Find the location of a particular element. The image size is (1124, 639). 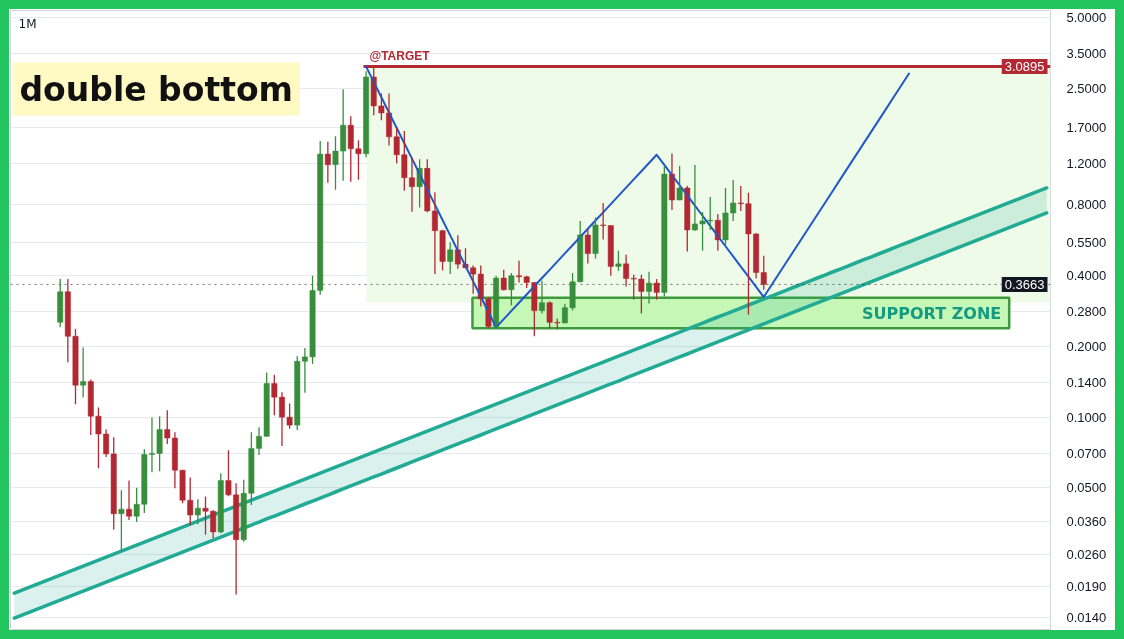

y-tick-label: 0.0190 is located at coordinates (1086, 587).